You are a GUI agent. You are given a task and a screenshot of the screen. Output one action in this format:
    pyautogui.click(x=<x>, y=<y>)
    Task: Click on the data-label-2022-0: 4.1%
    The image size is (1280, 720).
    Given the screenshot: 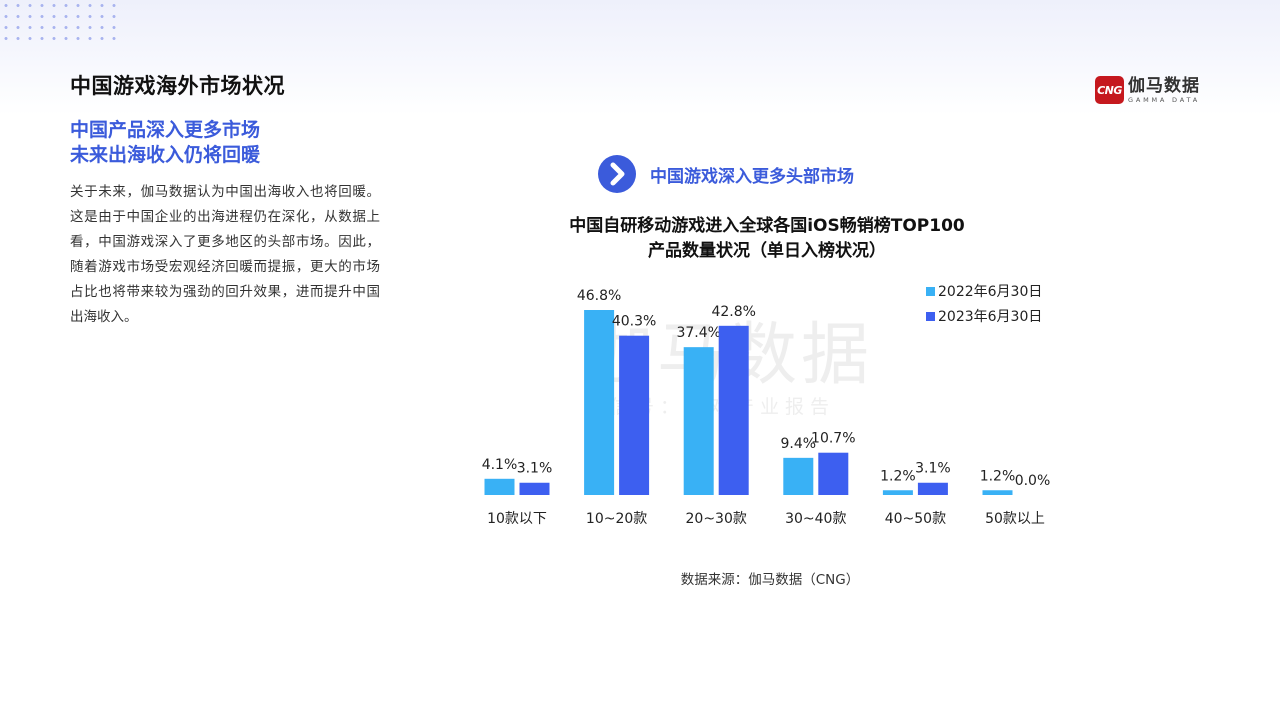 What is the action you would take?
    pyautogui.click(x=500, y=465)
    